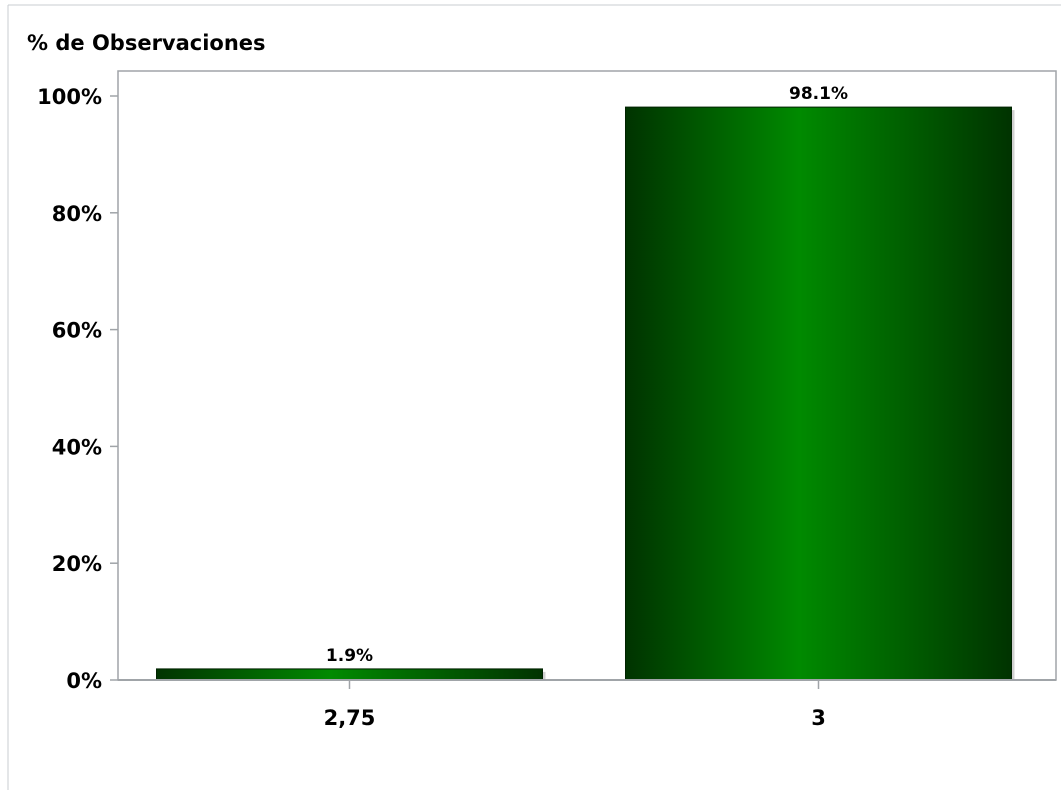 This screenshot has height=794, width=1061. I want to click on bar-data-label: 1.9%, so click(349, 656).